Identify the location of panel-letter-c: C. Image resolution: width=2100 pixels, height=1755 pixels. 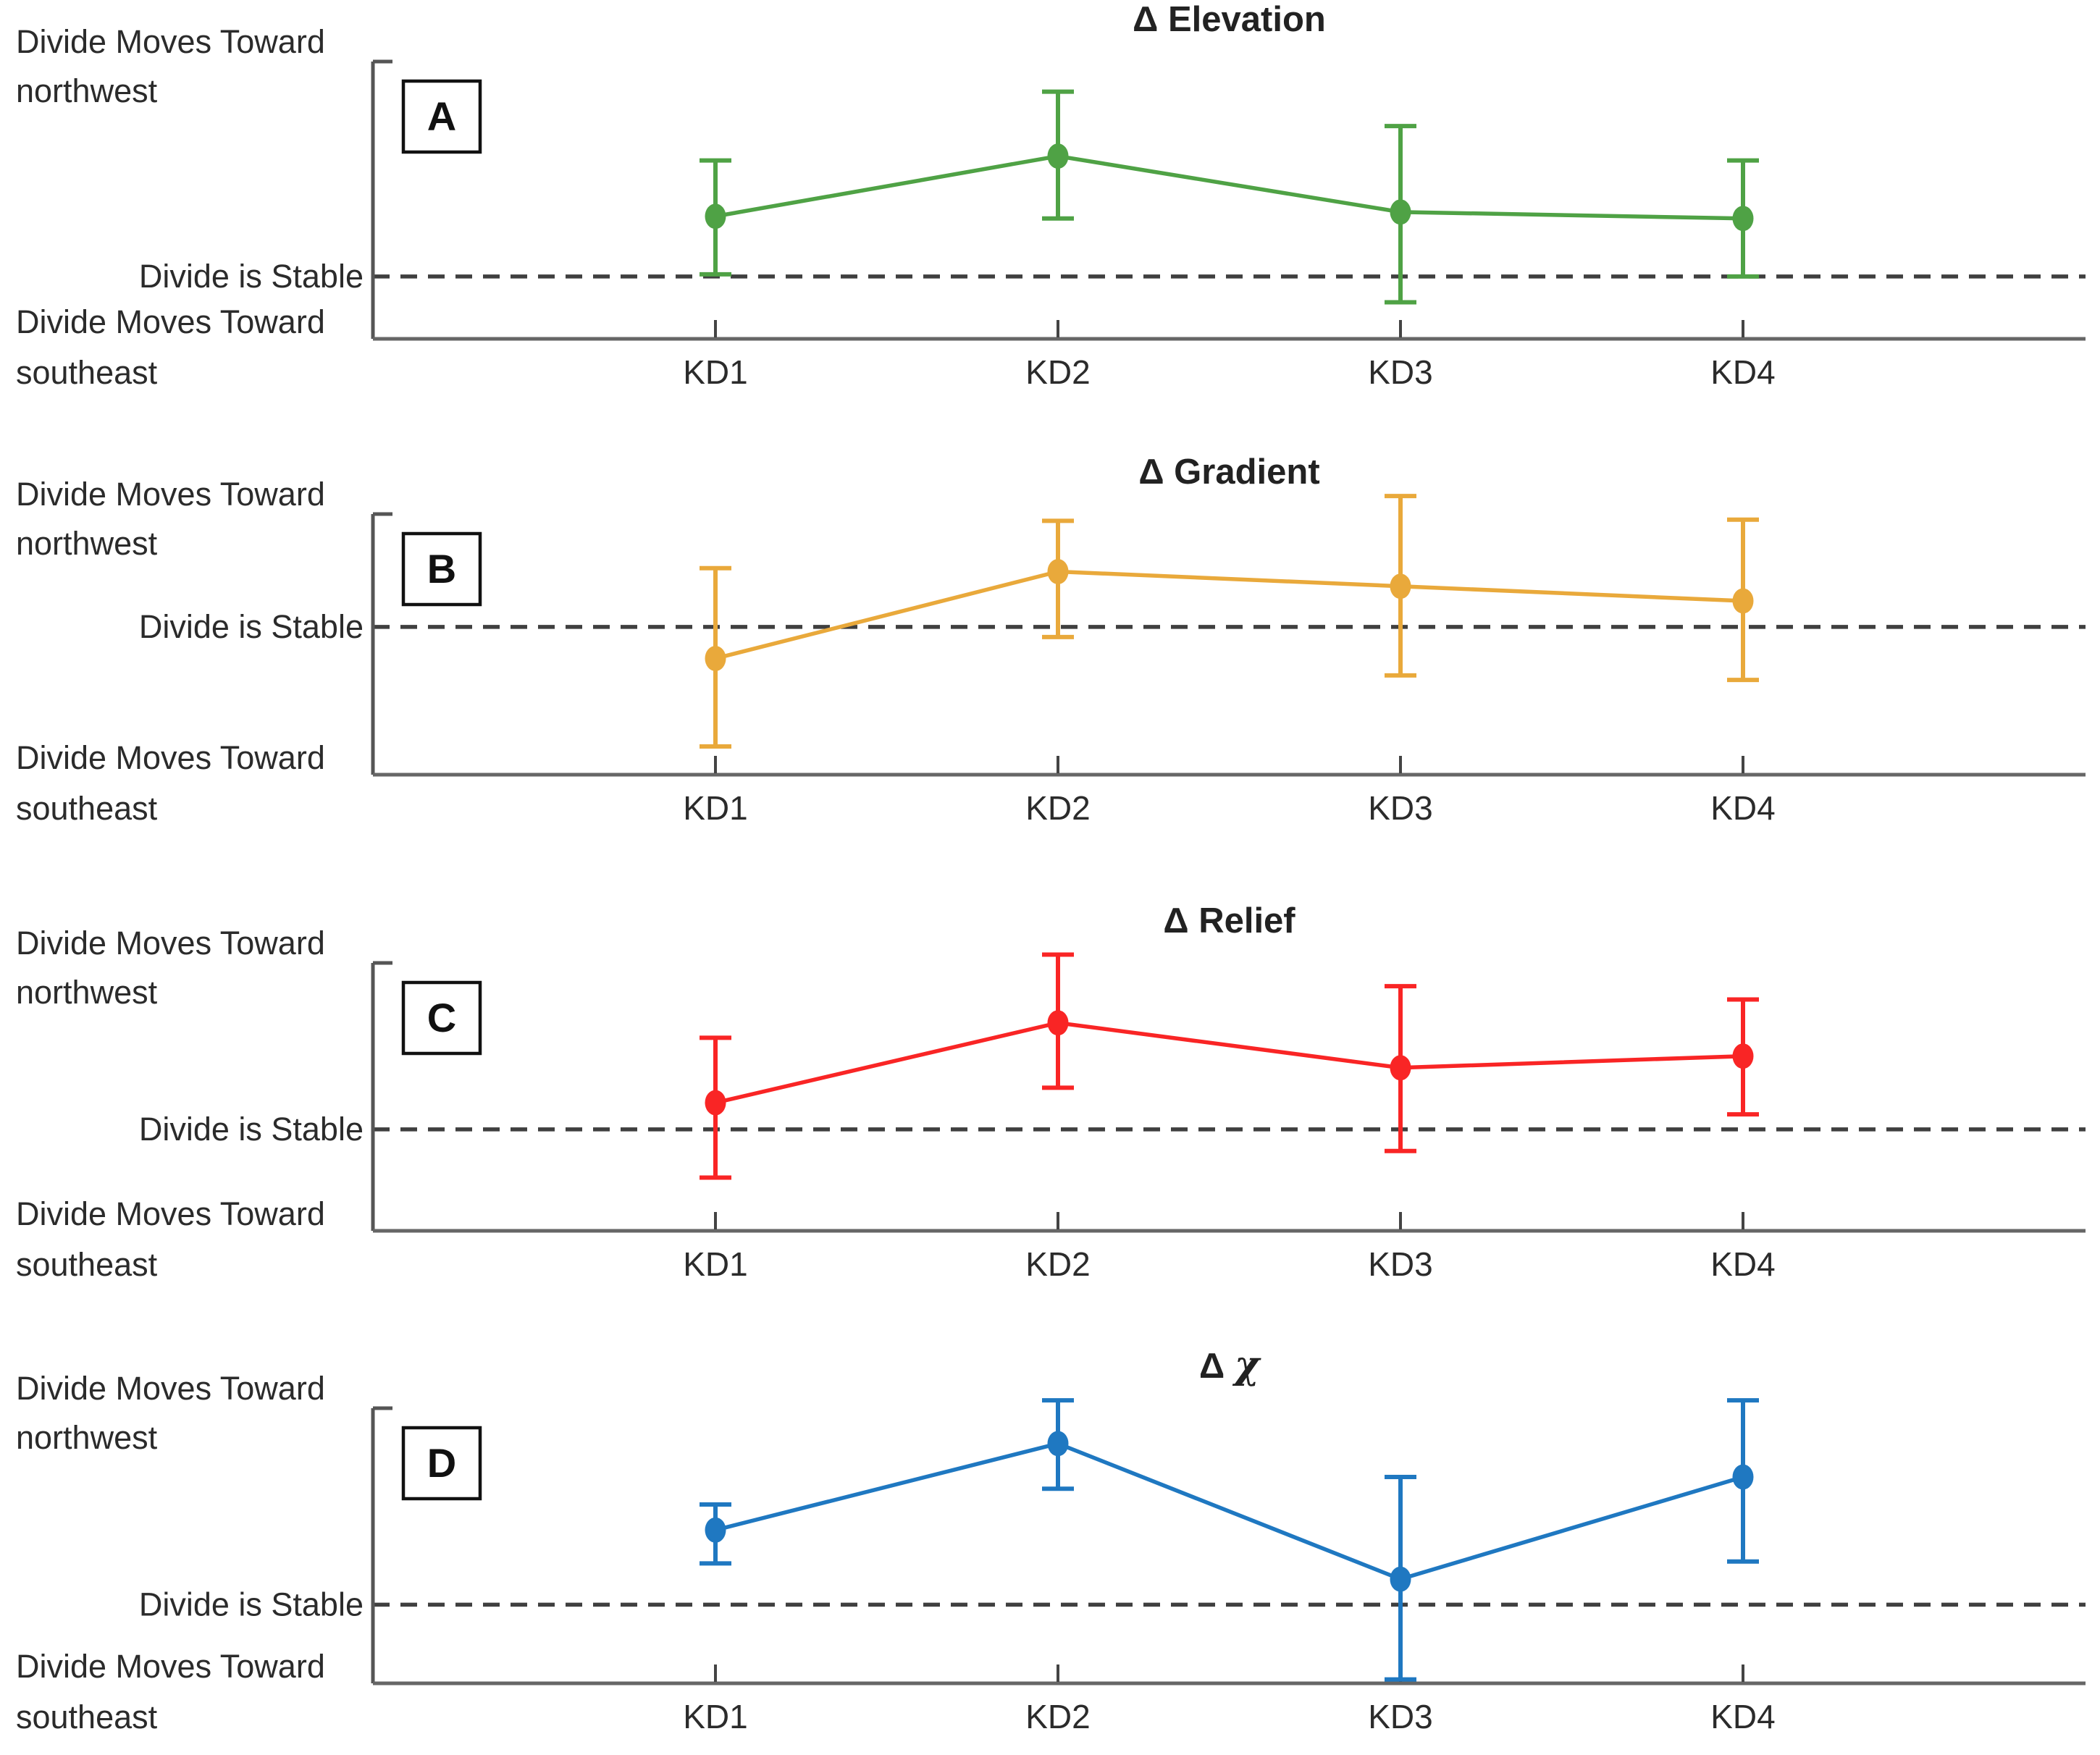
(441, 1017).